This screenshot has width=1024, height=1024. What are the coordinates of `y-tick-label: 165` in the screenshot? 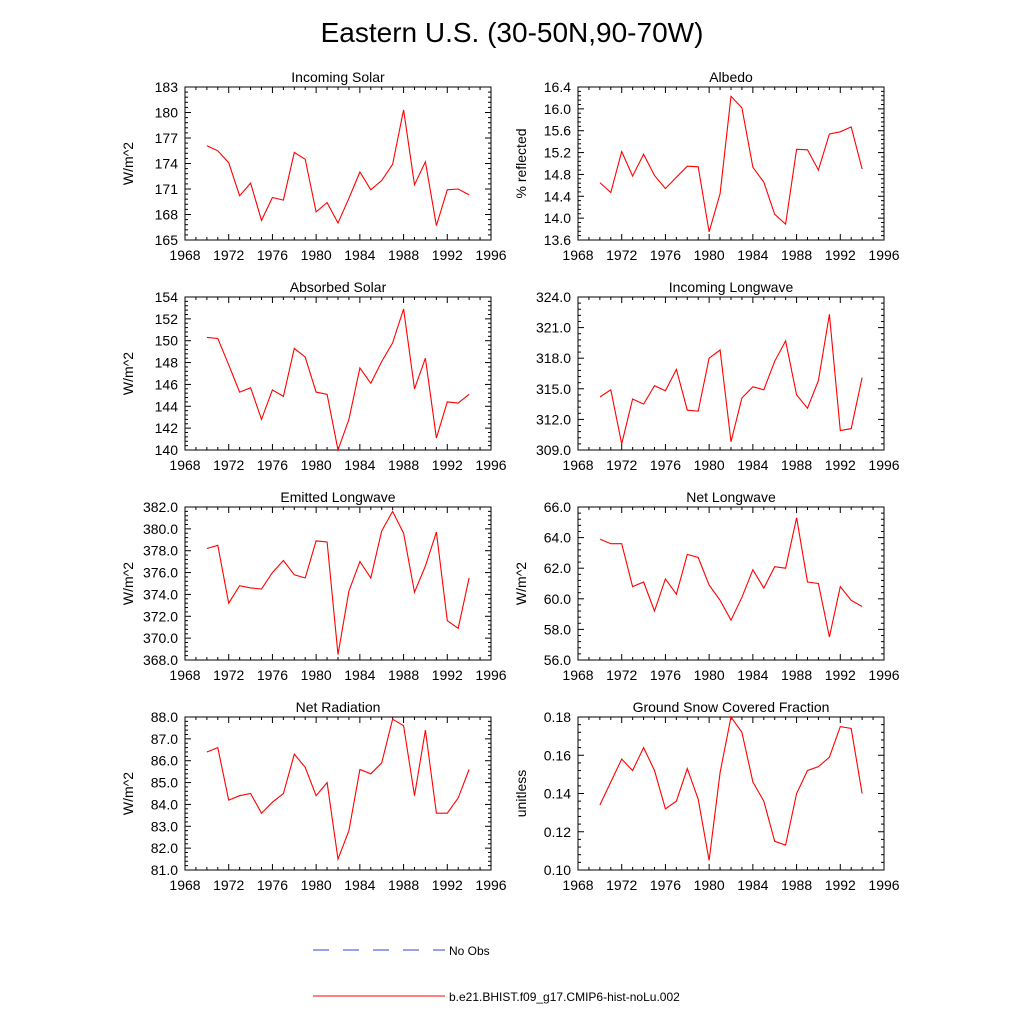 It's located at (167, 240).